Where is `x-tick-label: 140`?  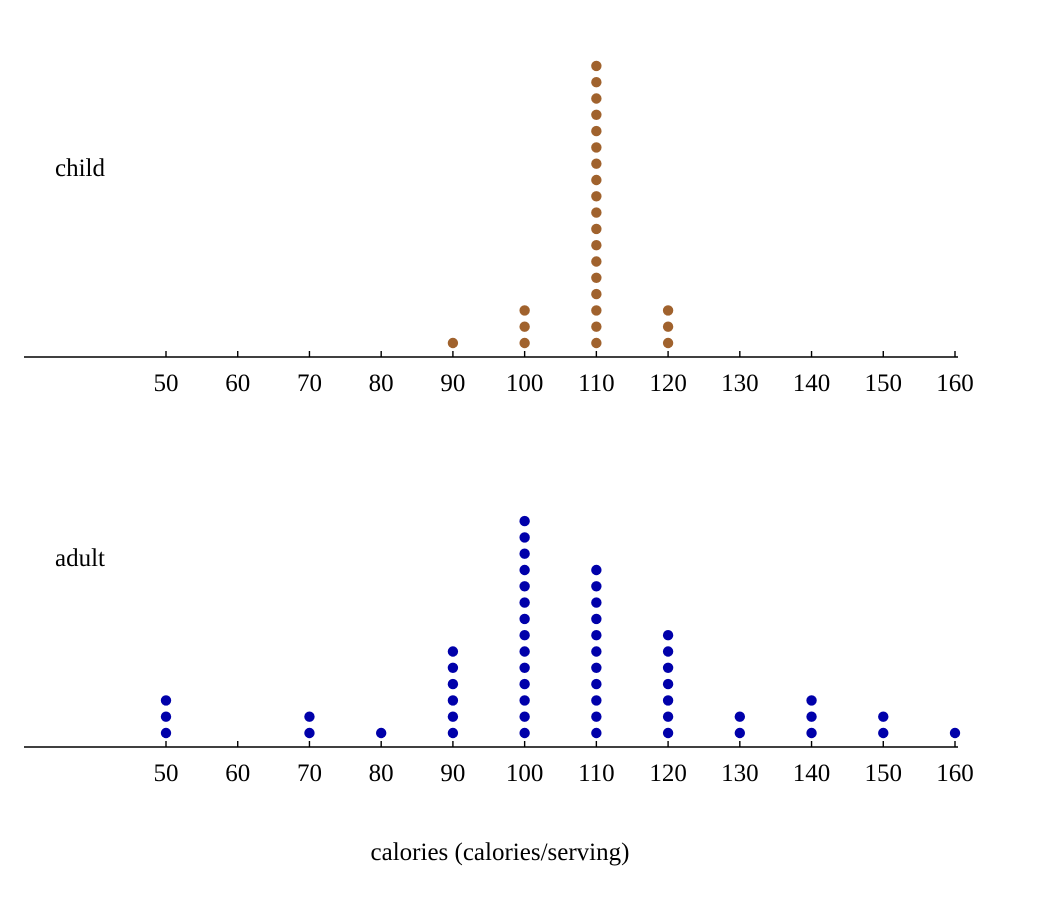
x-tick-label: 140 is located at coordinates (812, 383).